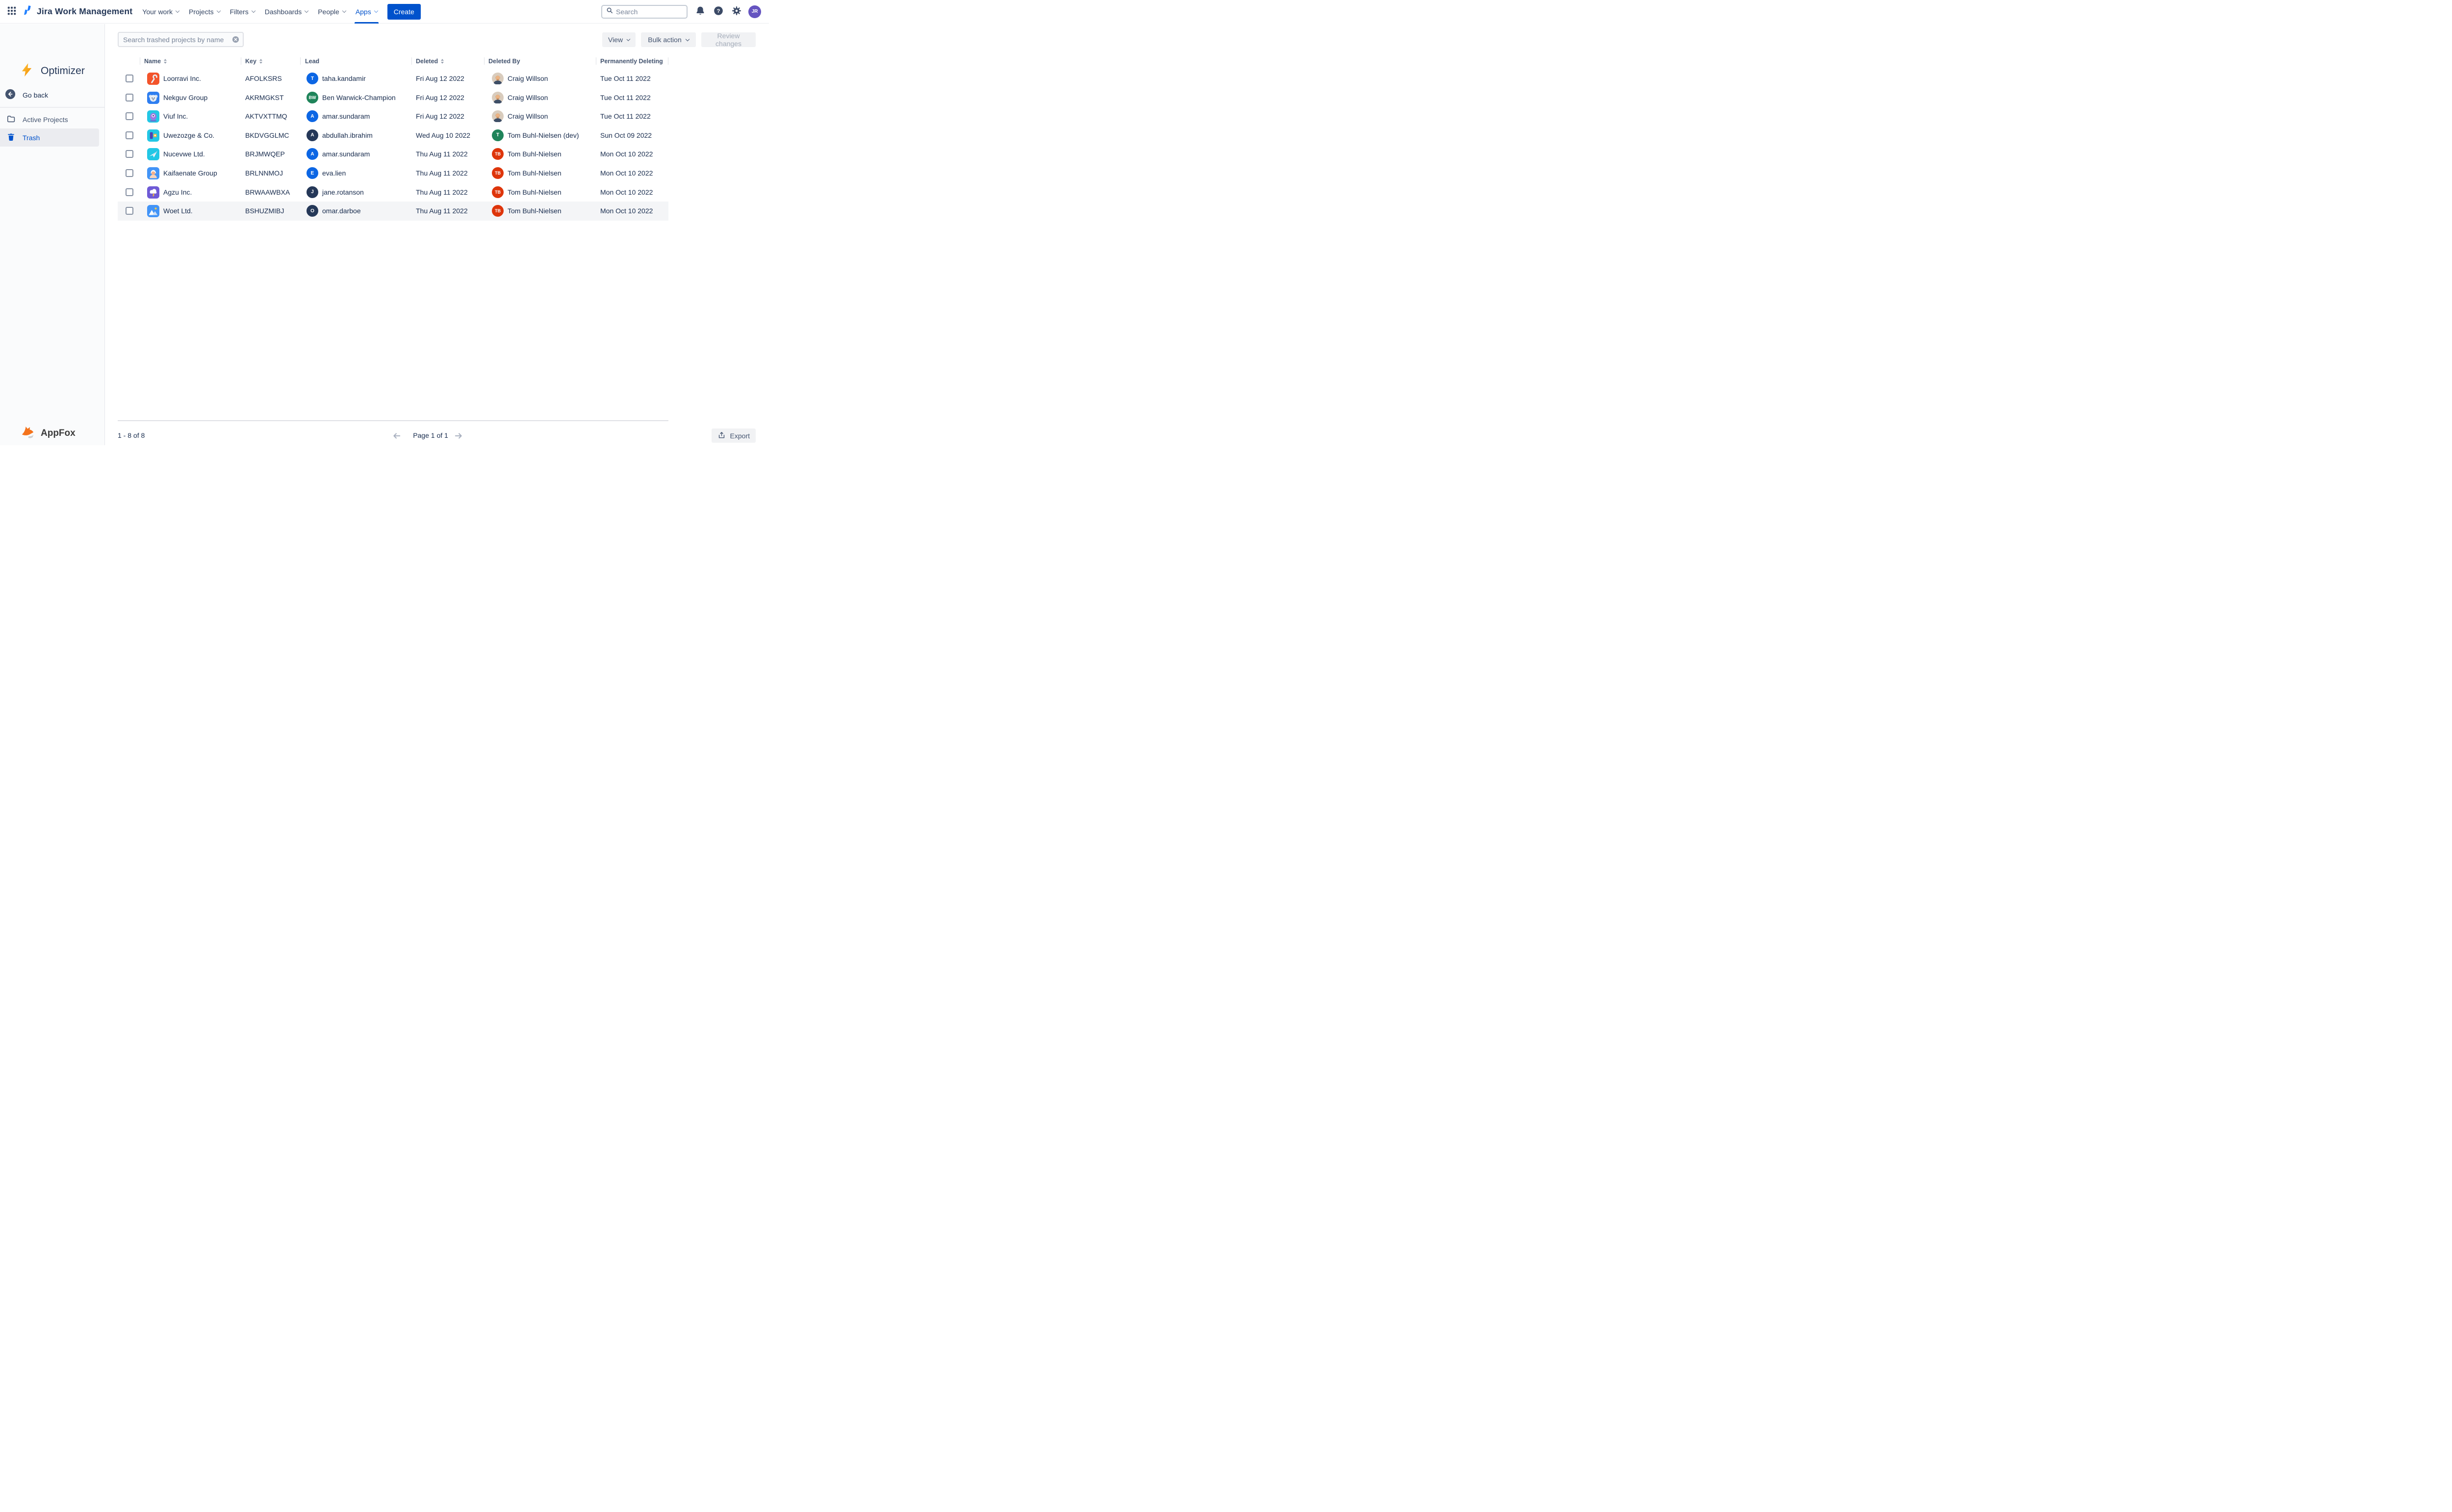 The height and width of the screenshot is (1512, 2452). I want to click on back-arrow-icon, so click(10, 95).